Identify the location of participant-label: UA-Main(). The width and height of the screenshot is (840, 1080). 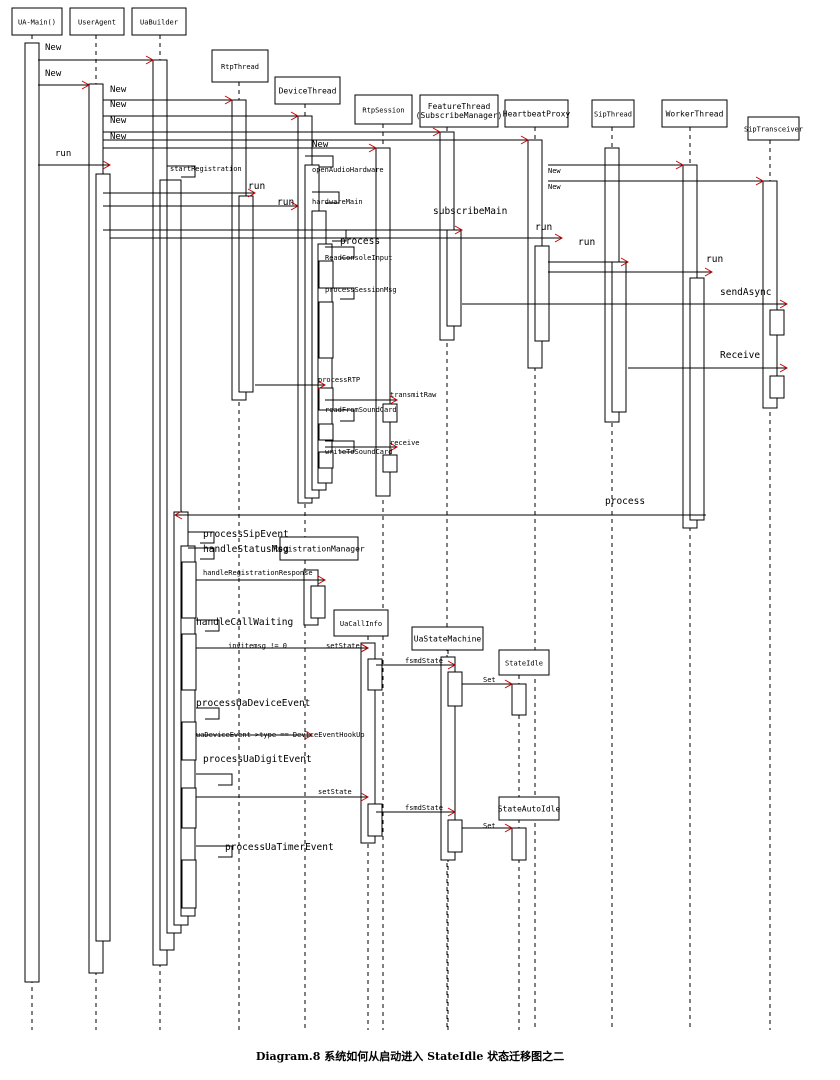
(37, 23).